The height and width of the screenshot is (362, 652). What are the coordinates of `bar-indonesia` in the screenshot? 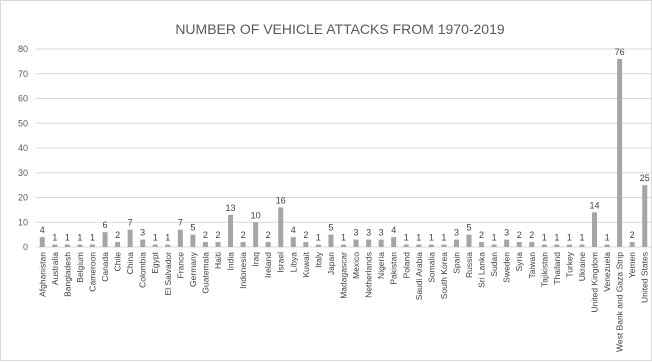 It's located at (243, 244).